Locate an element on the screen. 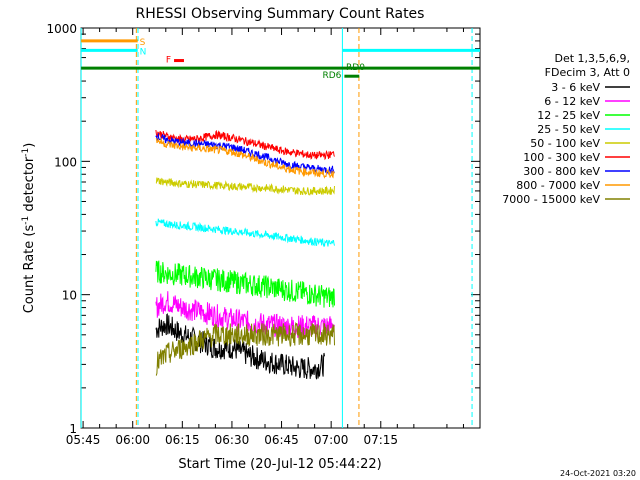 Image resolution: width=640 pixels, height=480 pixels. y-axis-label: Count Rate (s-1 detector-1) is located at coordinates (29, 228).